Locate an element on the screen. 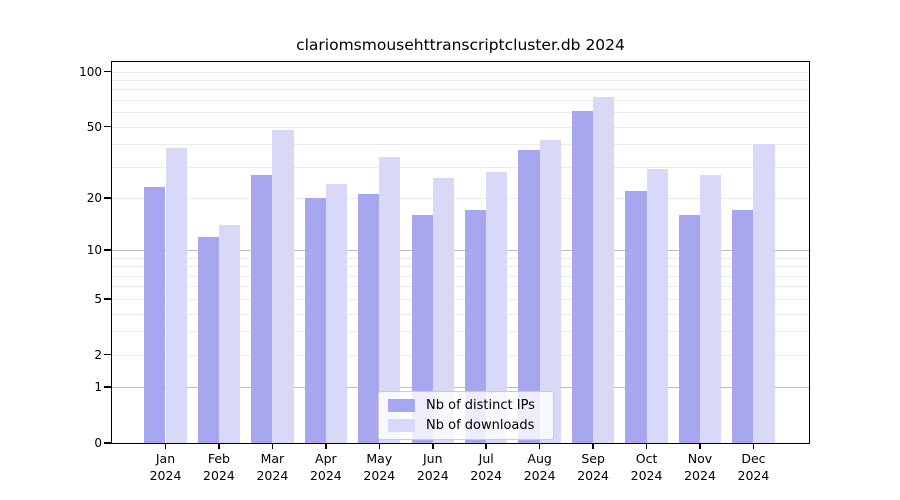 The width and height of the screenshot is (900, 500). bar-ips-may is located at coordinates (369, 318).